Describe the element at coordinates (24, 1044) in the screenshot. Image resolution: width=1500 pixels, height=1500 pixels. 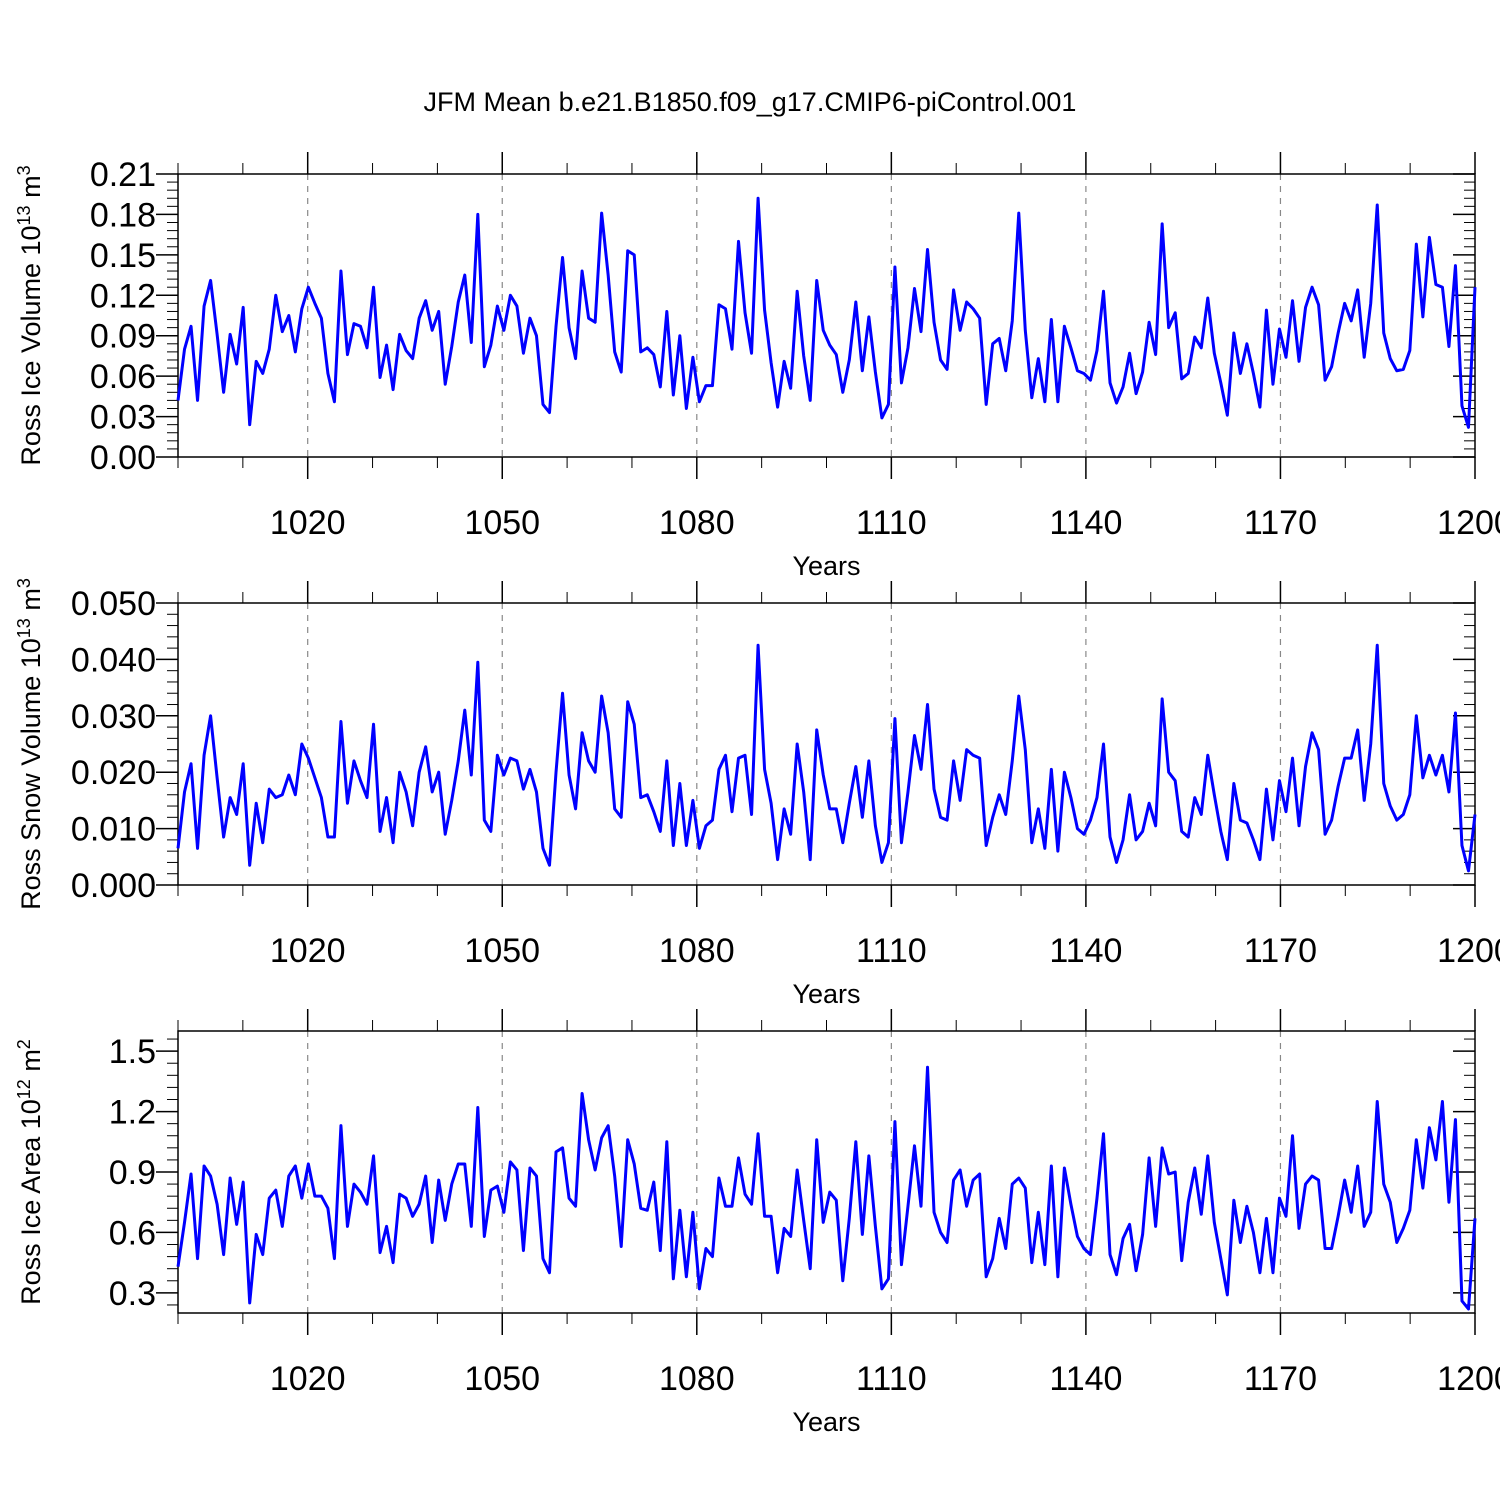
I see `y-axis-label-unit-exponent: 2` at that location.